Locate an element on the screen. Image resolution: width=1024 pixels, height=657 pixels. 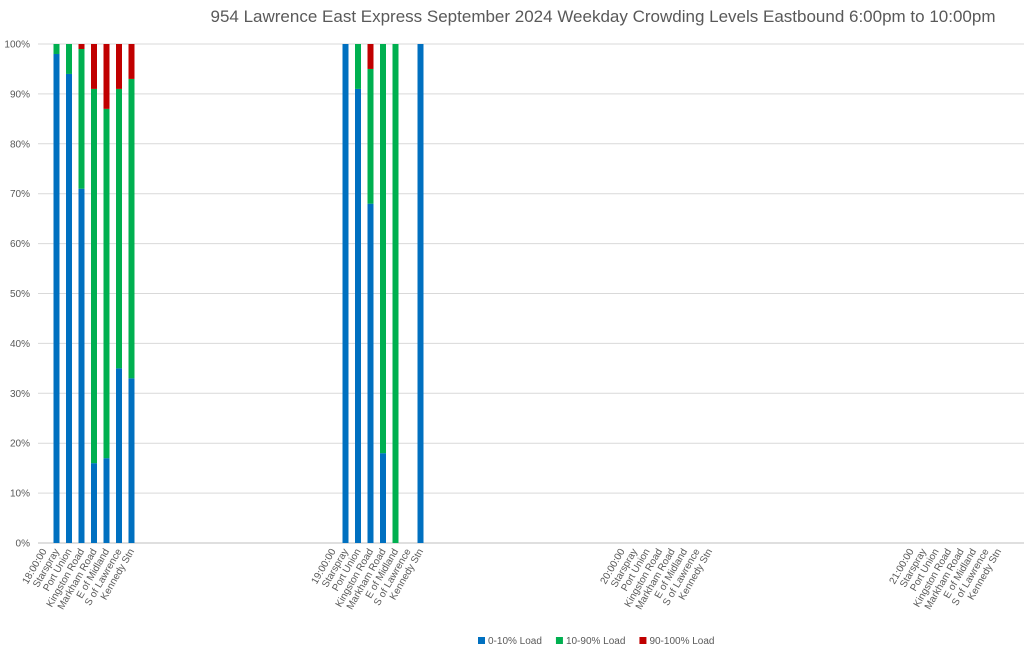
y-tick-label: 10% is located at coordinates (20, 494).